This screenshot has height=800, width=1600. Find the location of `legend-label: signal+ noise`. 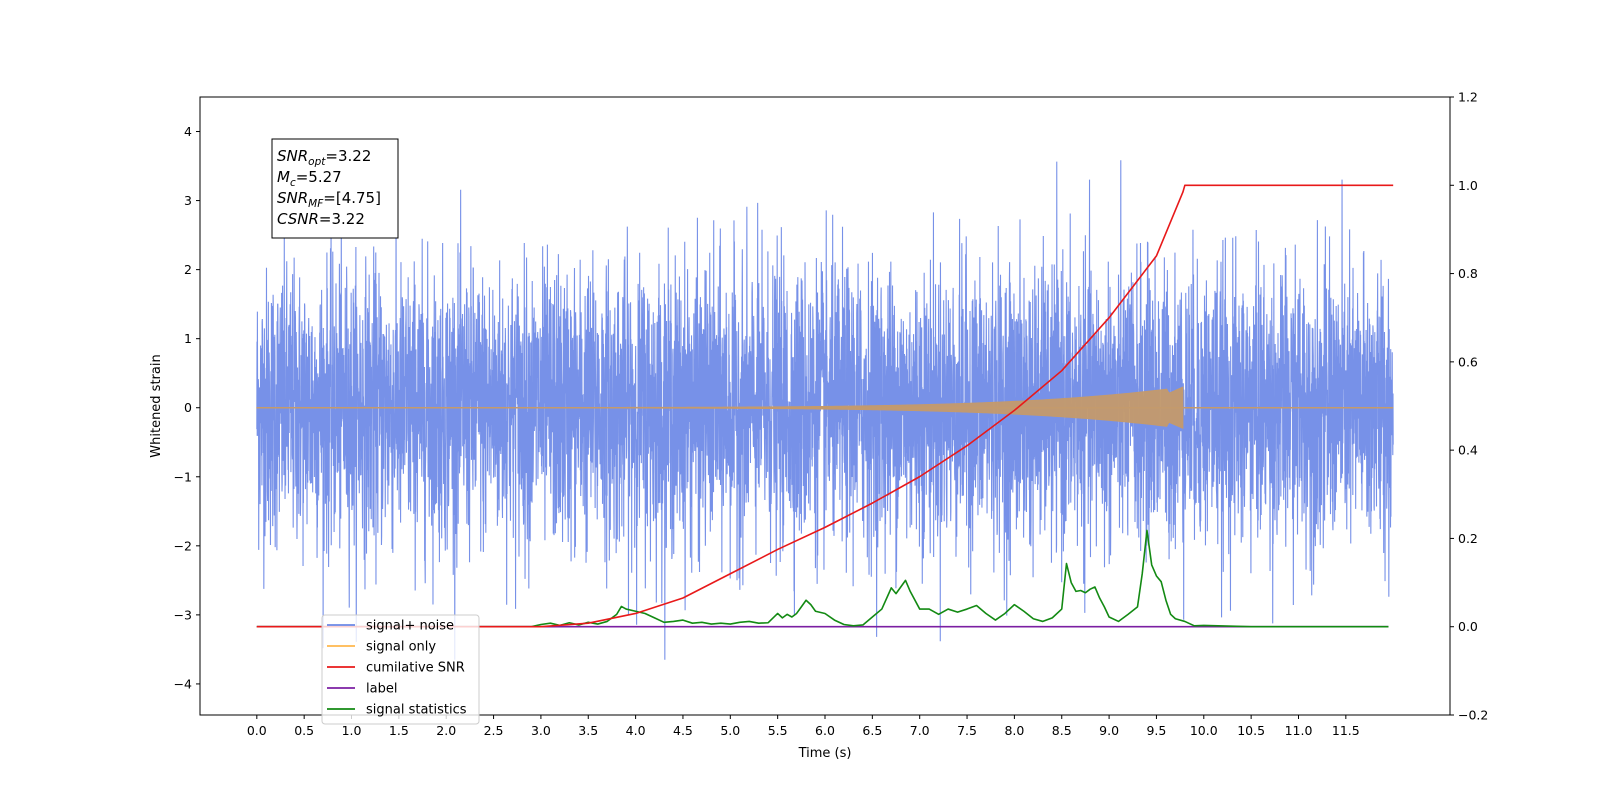

legend-label: signal+ noise is located at coordinates (410, 626).